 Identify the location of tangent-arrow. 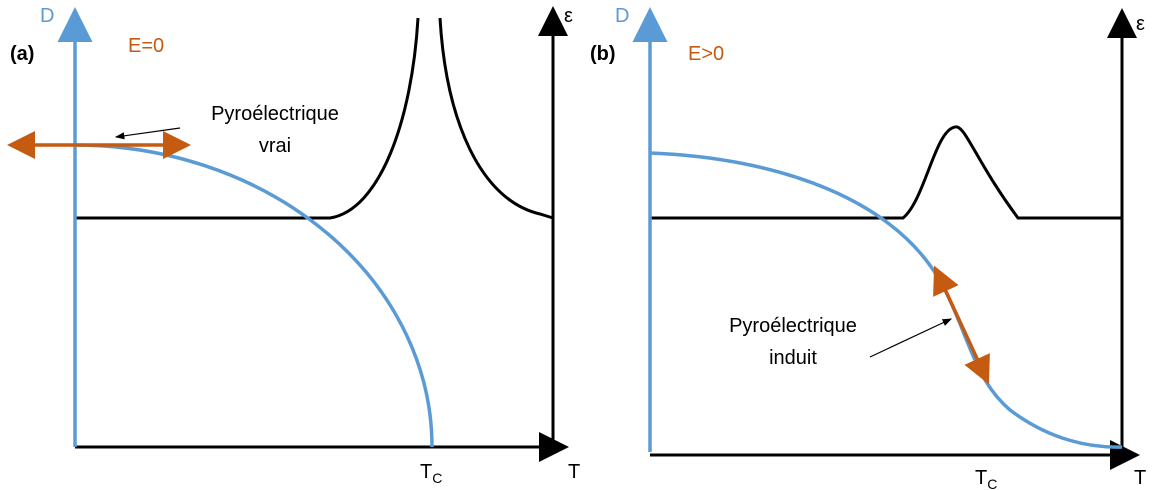
(961, 325).